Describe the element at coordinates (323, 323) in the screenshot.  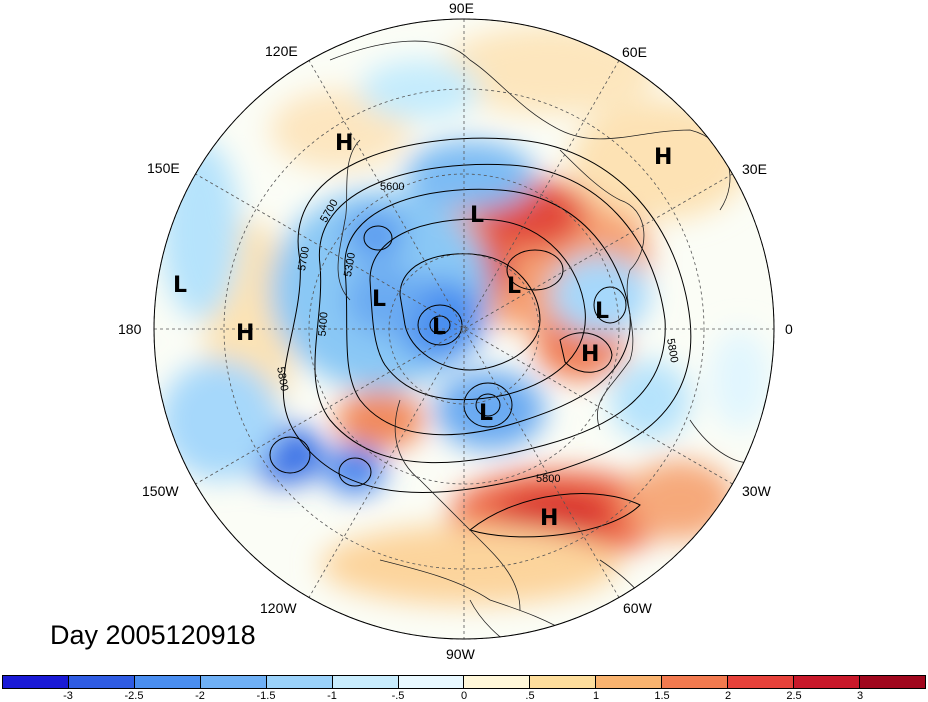
I see `contour-label: 5400` at that location.